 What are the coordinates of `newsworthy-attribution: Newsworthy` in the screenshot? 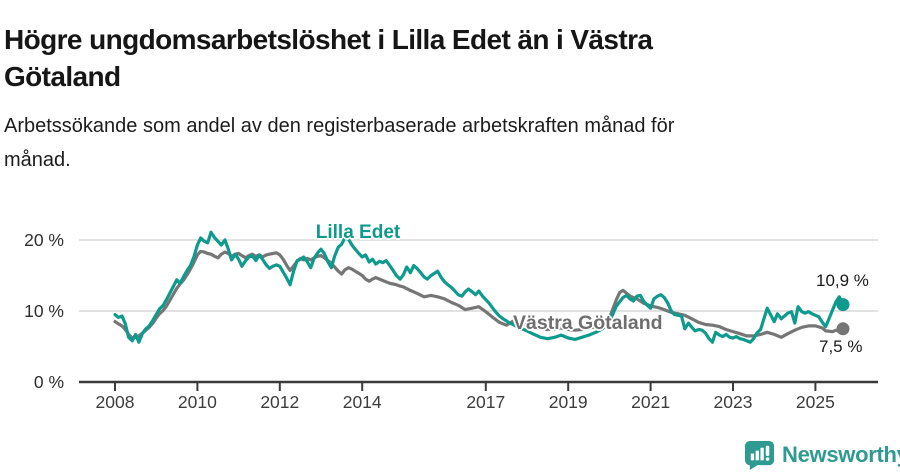 It's located at (822, 455).